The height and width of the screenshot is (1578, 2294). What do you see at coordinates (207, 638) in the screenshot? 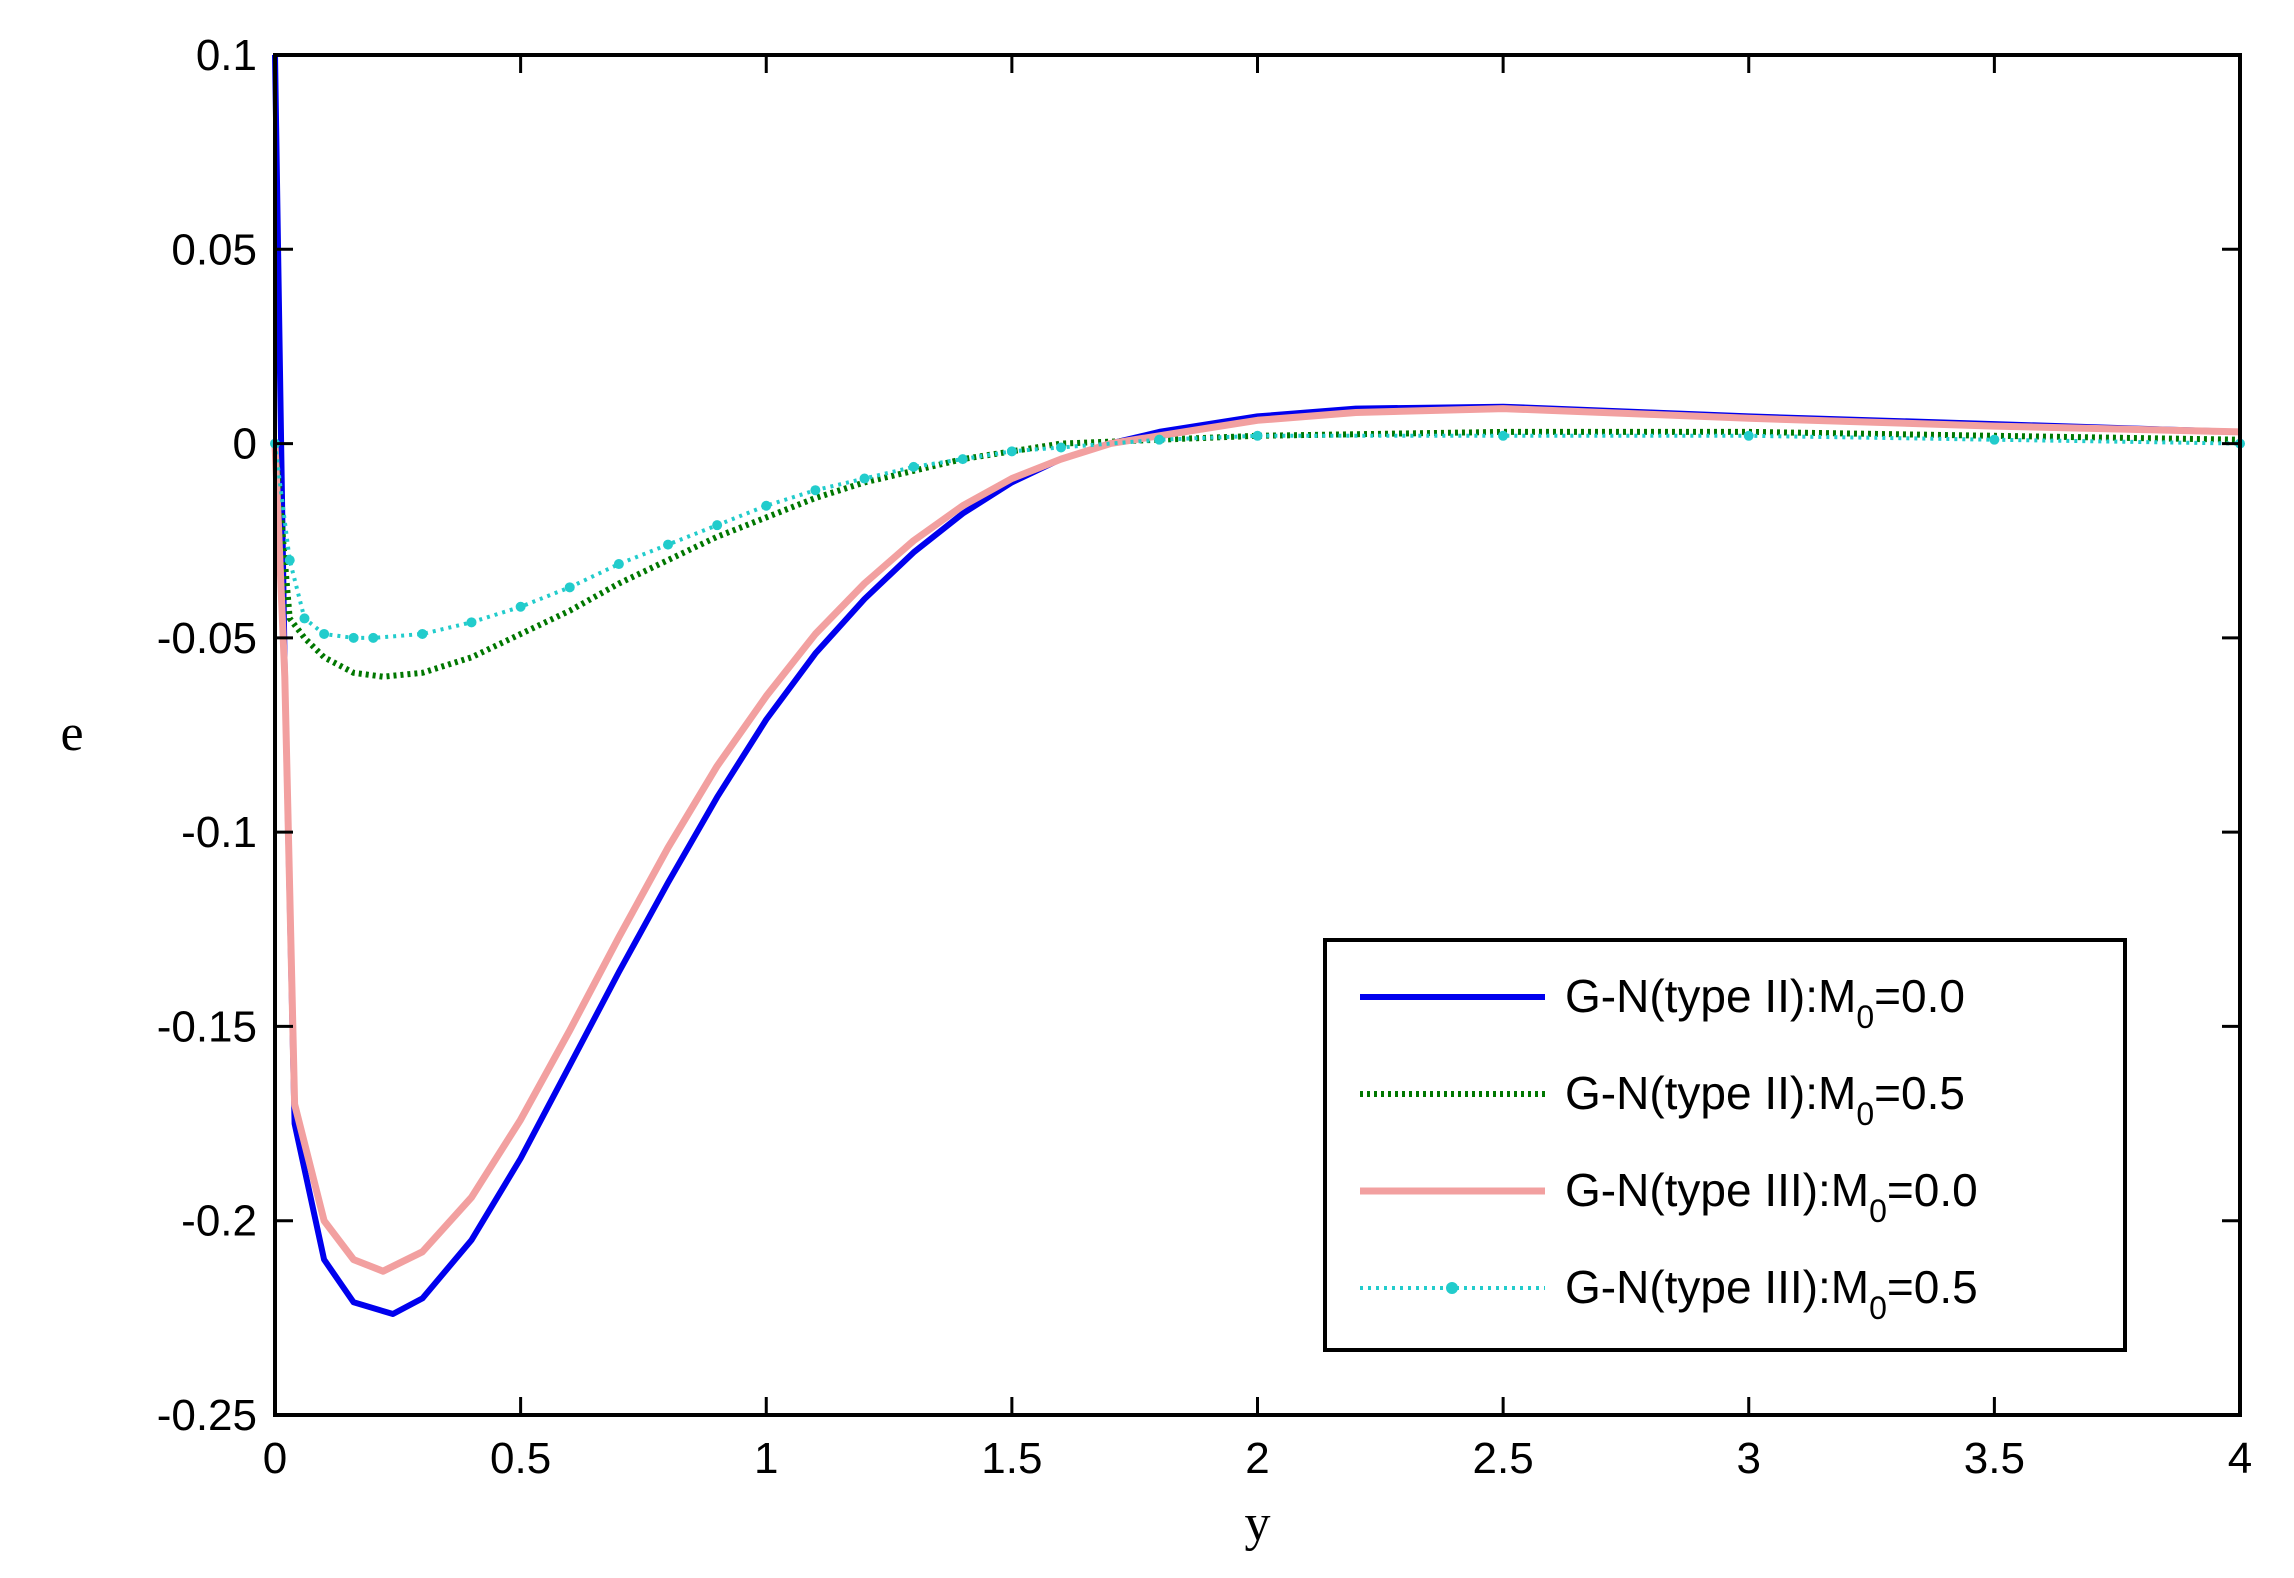
I see `y-tick-label: -0.05` at bounding box center [207, 638].